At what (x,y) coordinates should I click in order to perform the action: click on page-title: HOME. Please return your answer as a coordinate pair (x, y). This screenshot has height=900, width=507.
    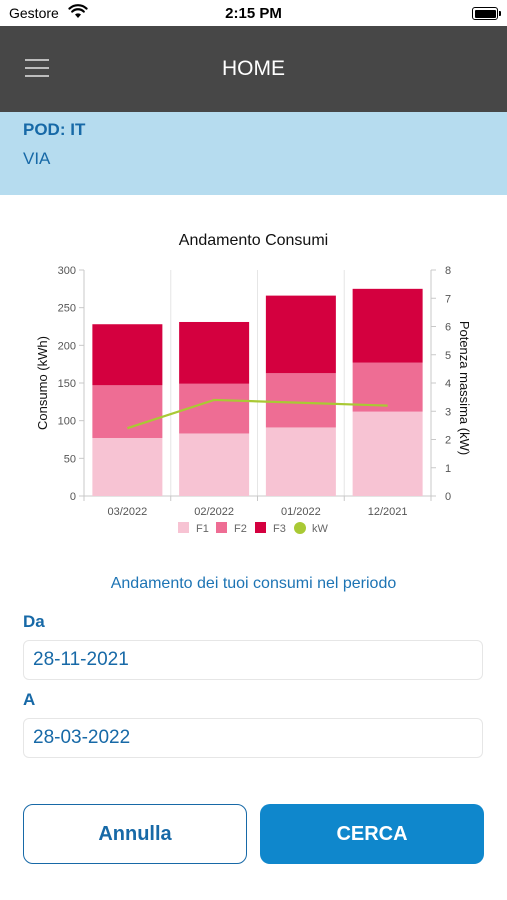
    Looking at the image, I should click on (253, 68).